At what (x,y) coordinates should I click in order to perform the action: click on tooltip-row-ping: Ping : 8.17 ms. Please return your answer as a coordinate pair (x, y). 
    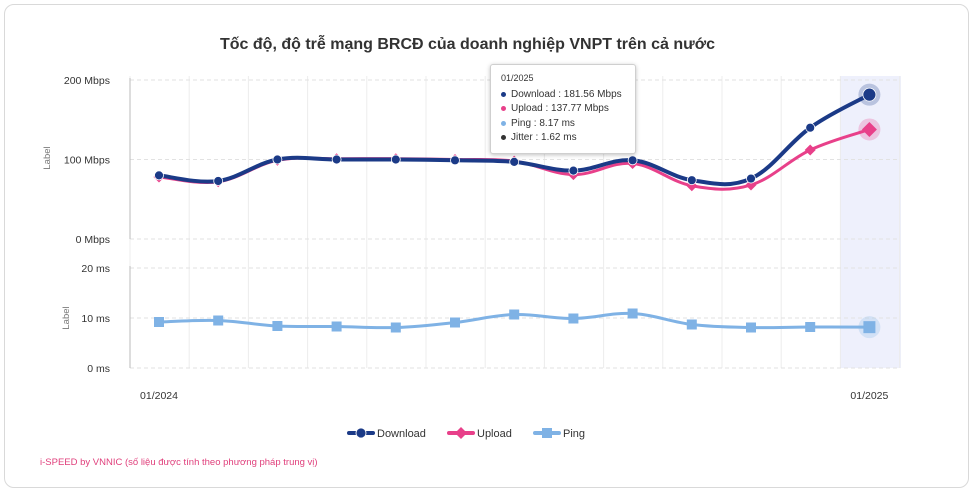
    Looking at the image, I should click on (563, 123).